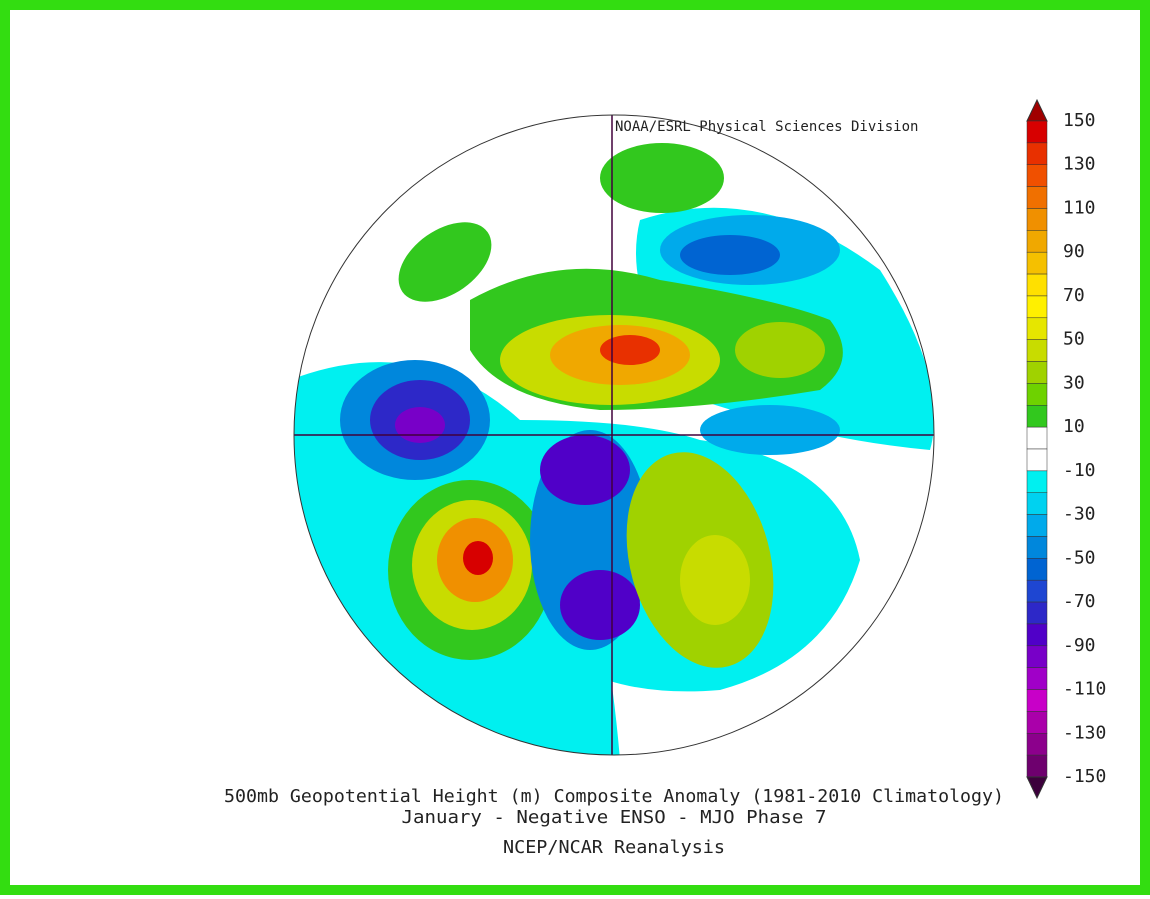 This screenshot has height=899, width=1150. What do you see at coordinates (1079, 164) in the screenshot?
I see `colorbar-label: 130` at bounding box center [1079, 164].